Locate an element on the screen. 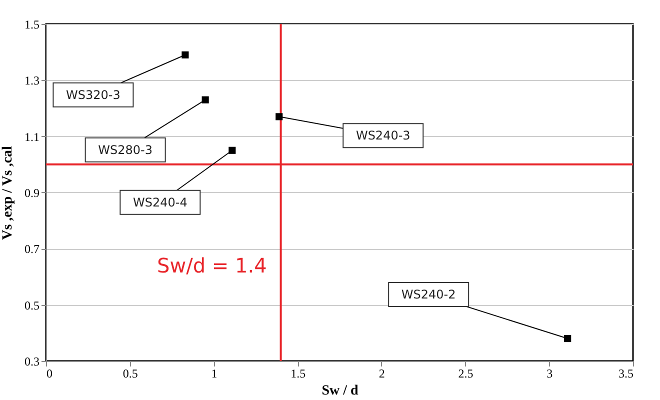  annotation: WS240-3 is located at coordinates (383, 135).